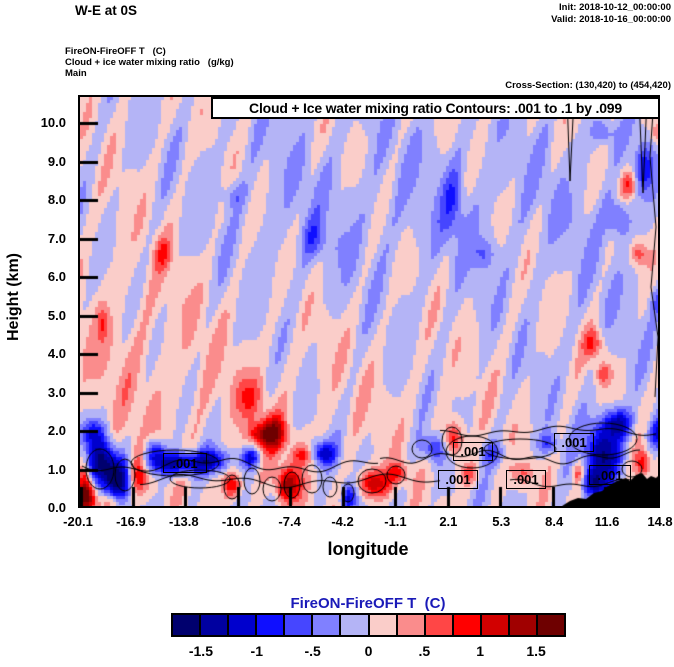 The image size is (674, 667). Describe the element at coordinates (395, 521) in the screenshot. I see `x-tick-label: -1.1` at that location.